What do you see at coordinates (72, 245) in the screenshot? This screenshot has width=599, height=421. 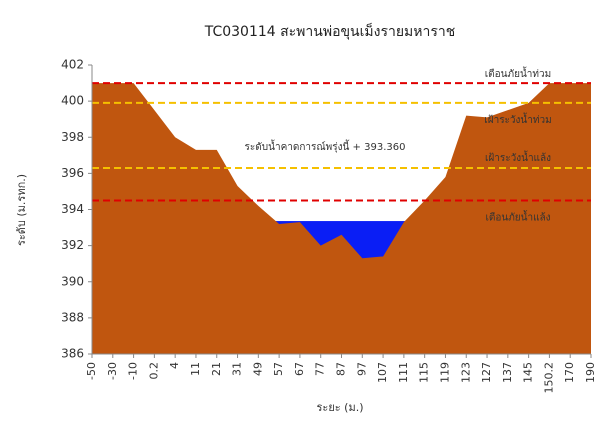 I see `y-tick-label: 392` at bounding box center [72, 245].